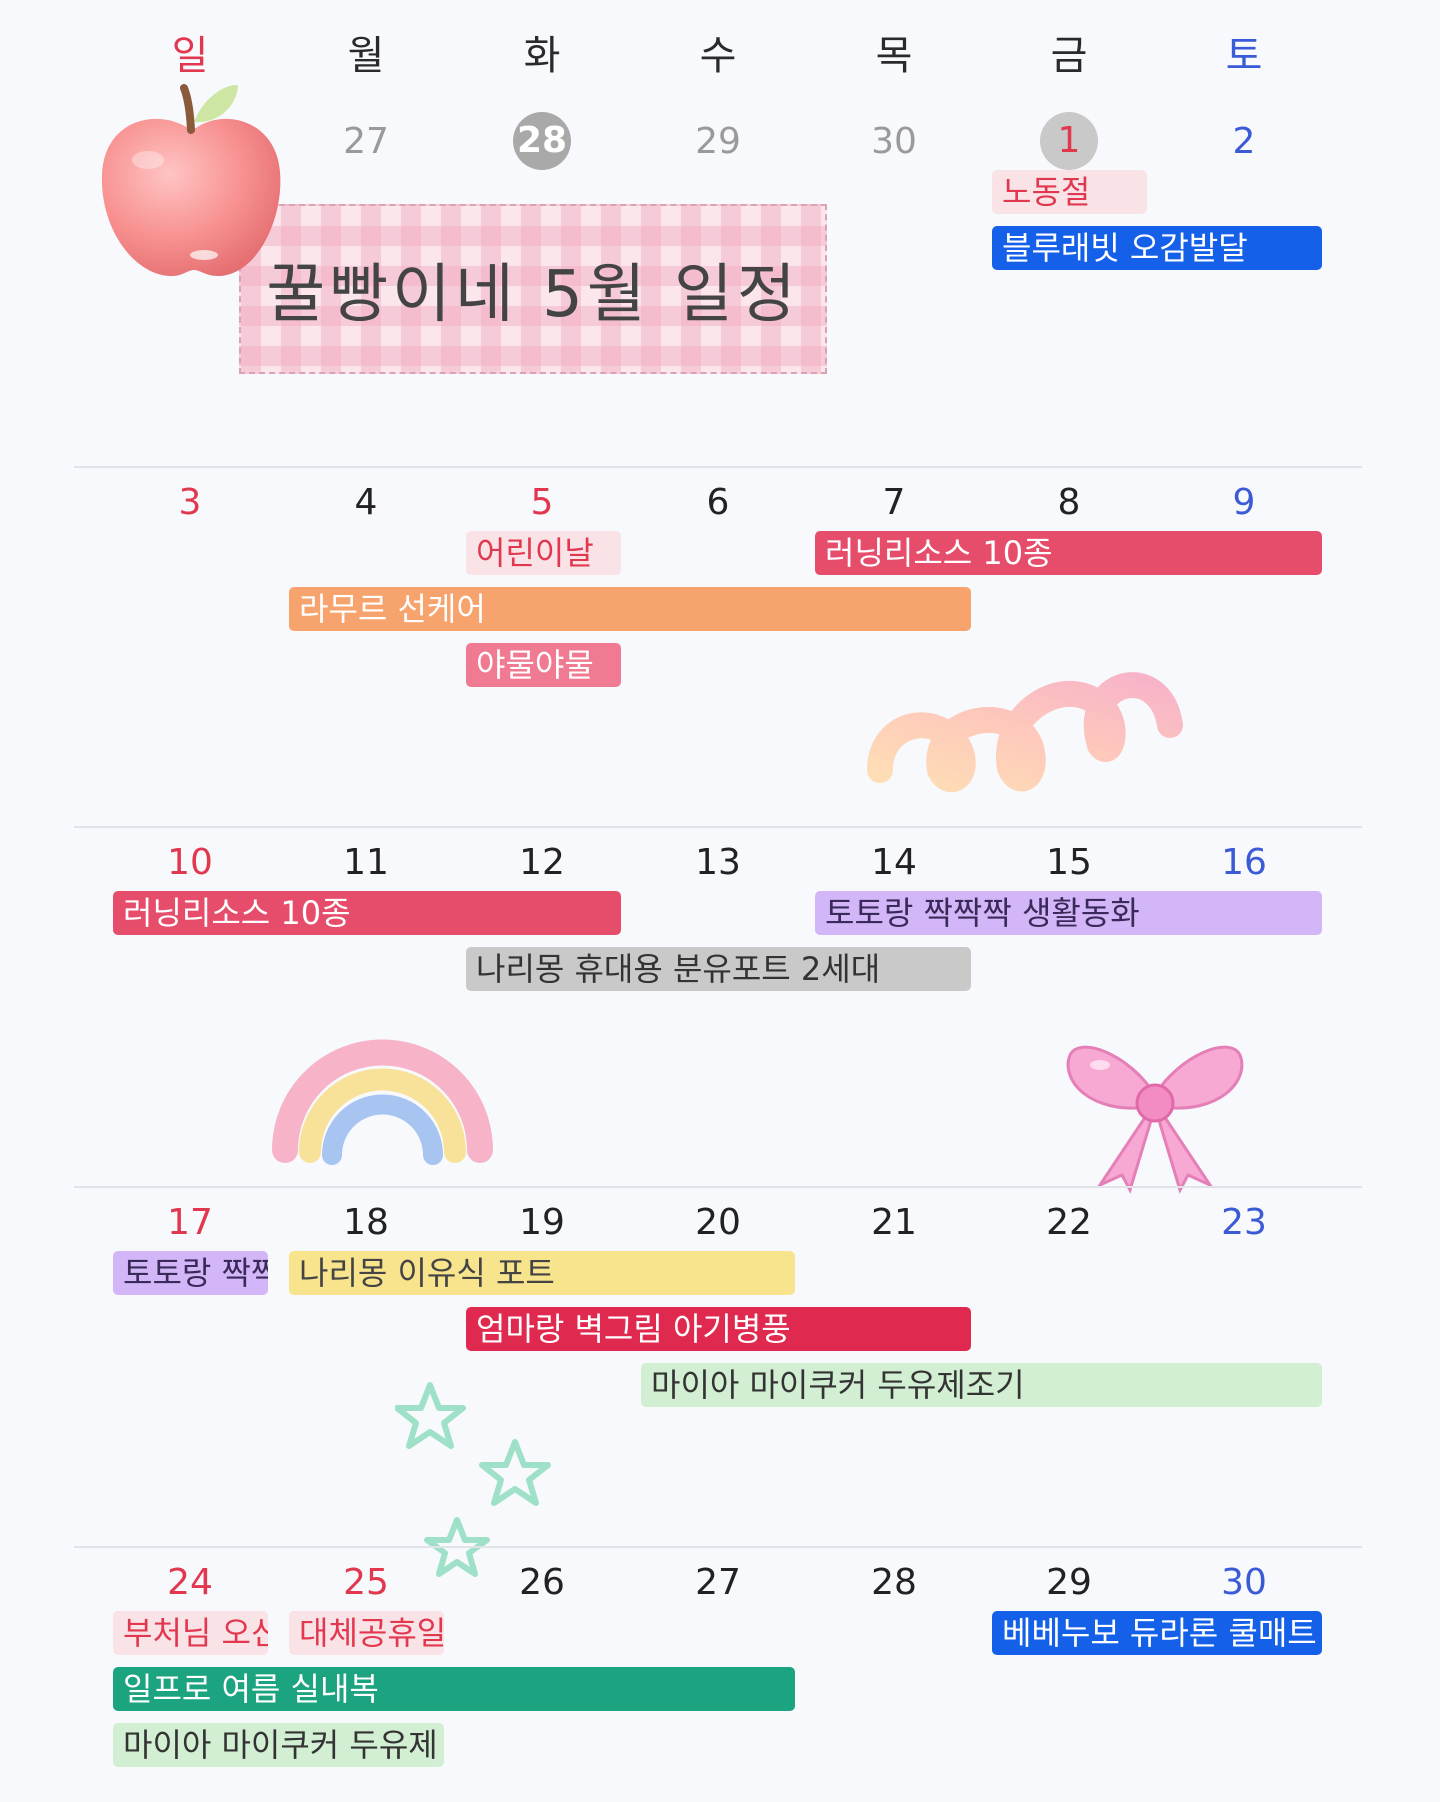 This screenshot has width=1440, height=1802. I want to click on date-cell: 15, so click(1069, 862).